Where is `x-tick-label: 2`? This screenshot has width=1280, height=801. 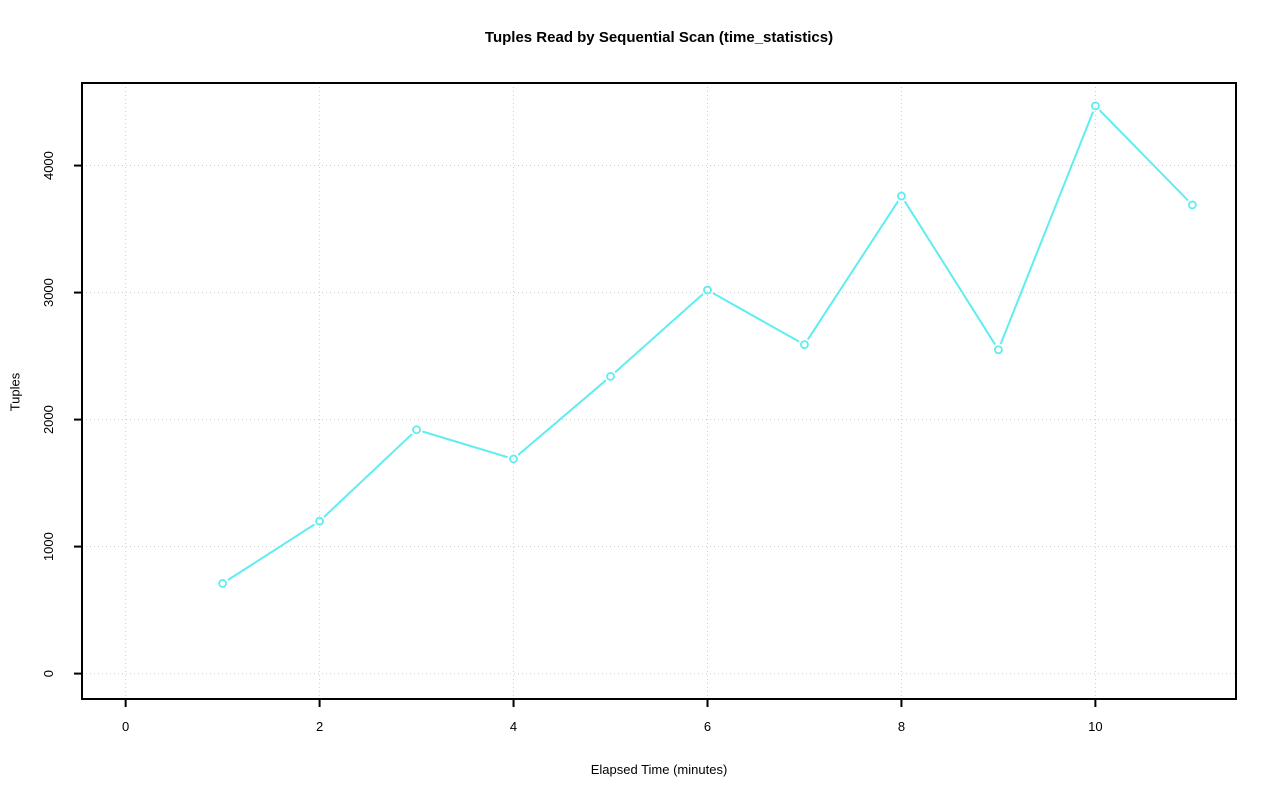 x-tick-label: 2 is located at coordinates (319, 726).